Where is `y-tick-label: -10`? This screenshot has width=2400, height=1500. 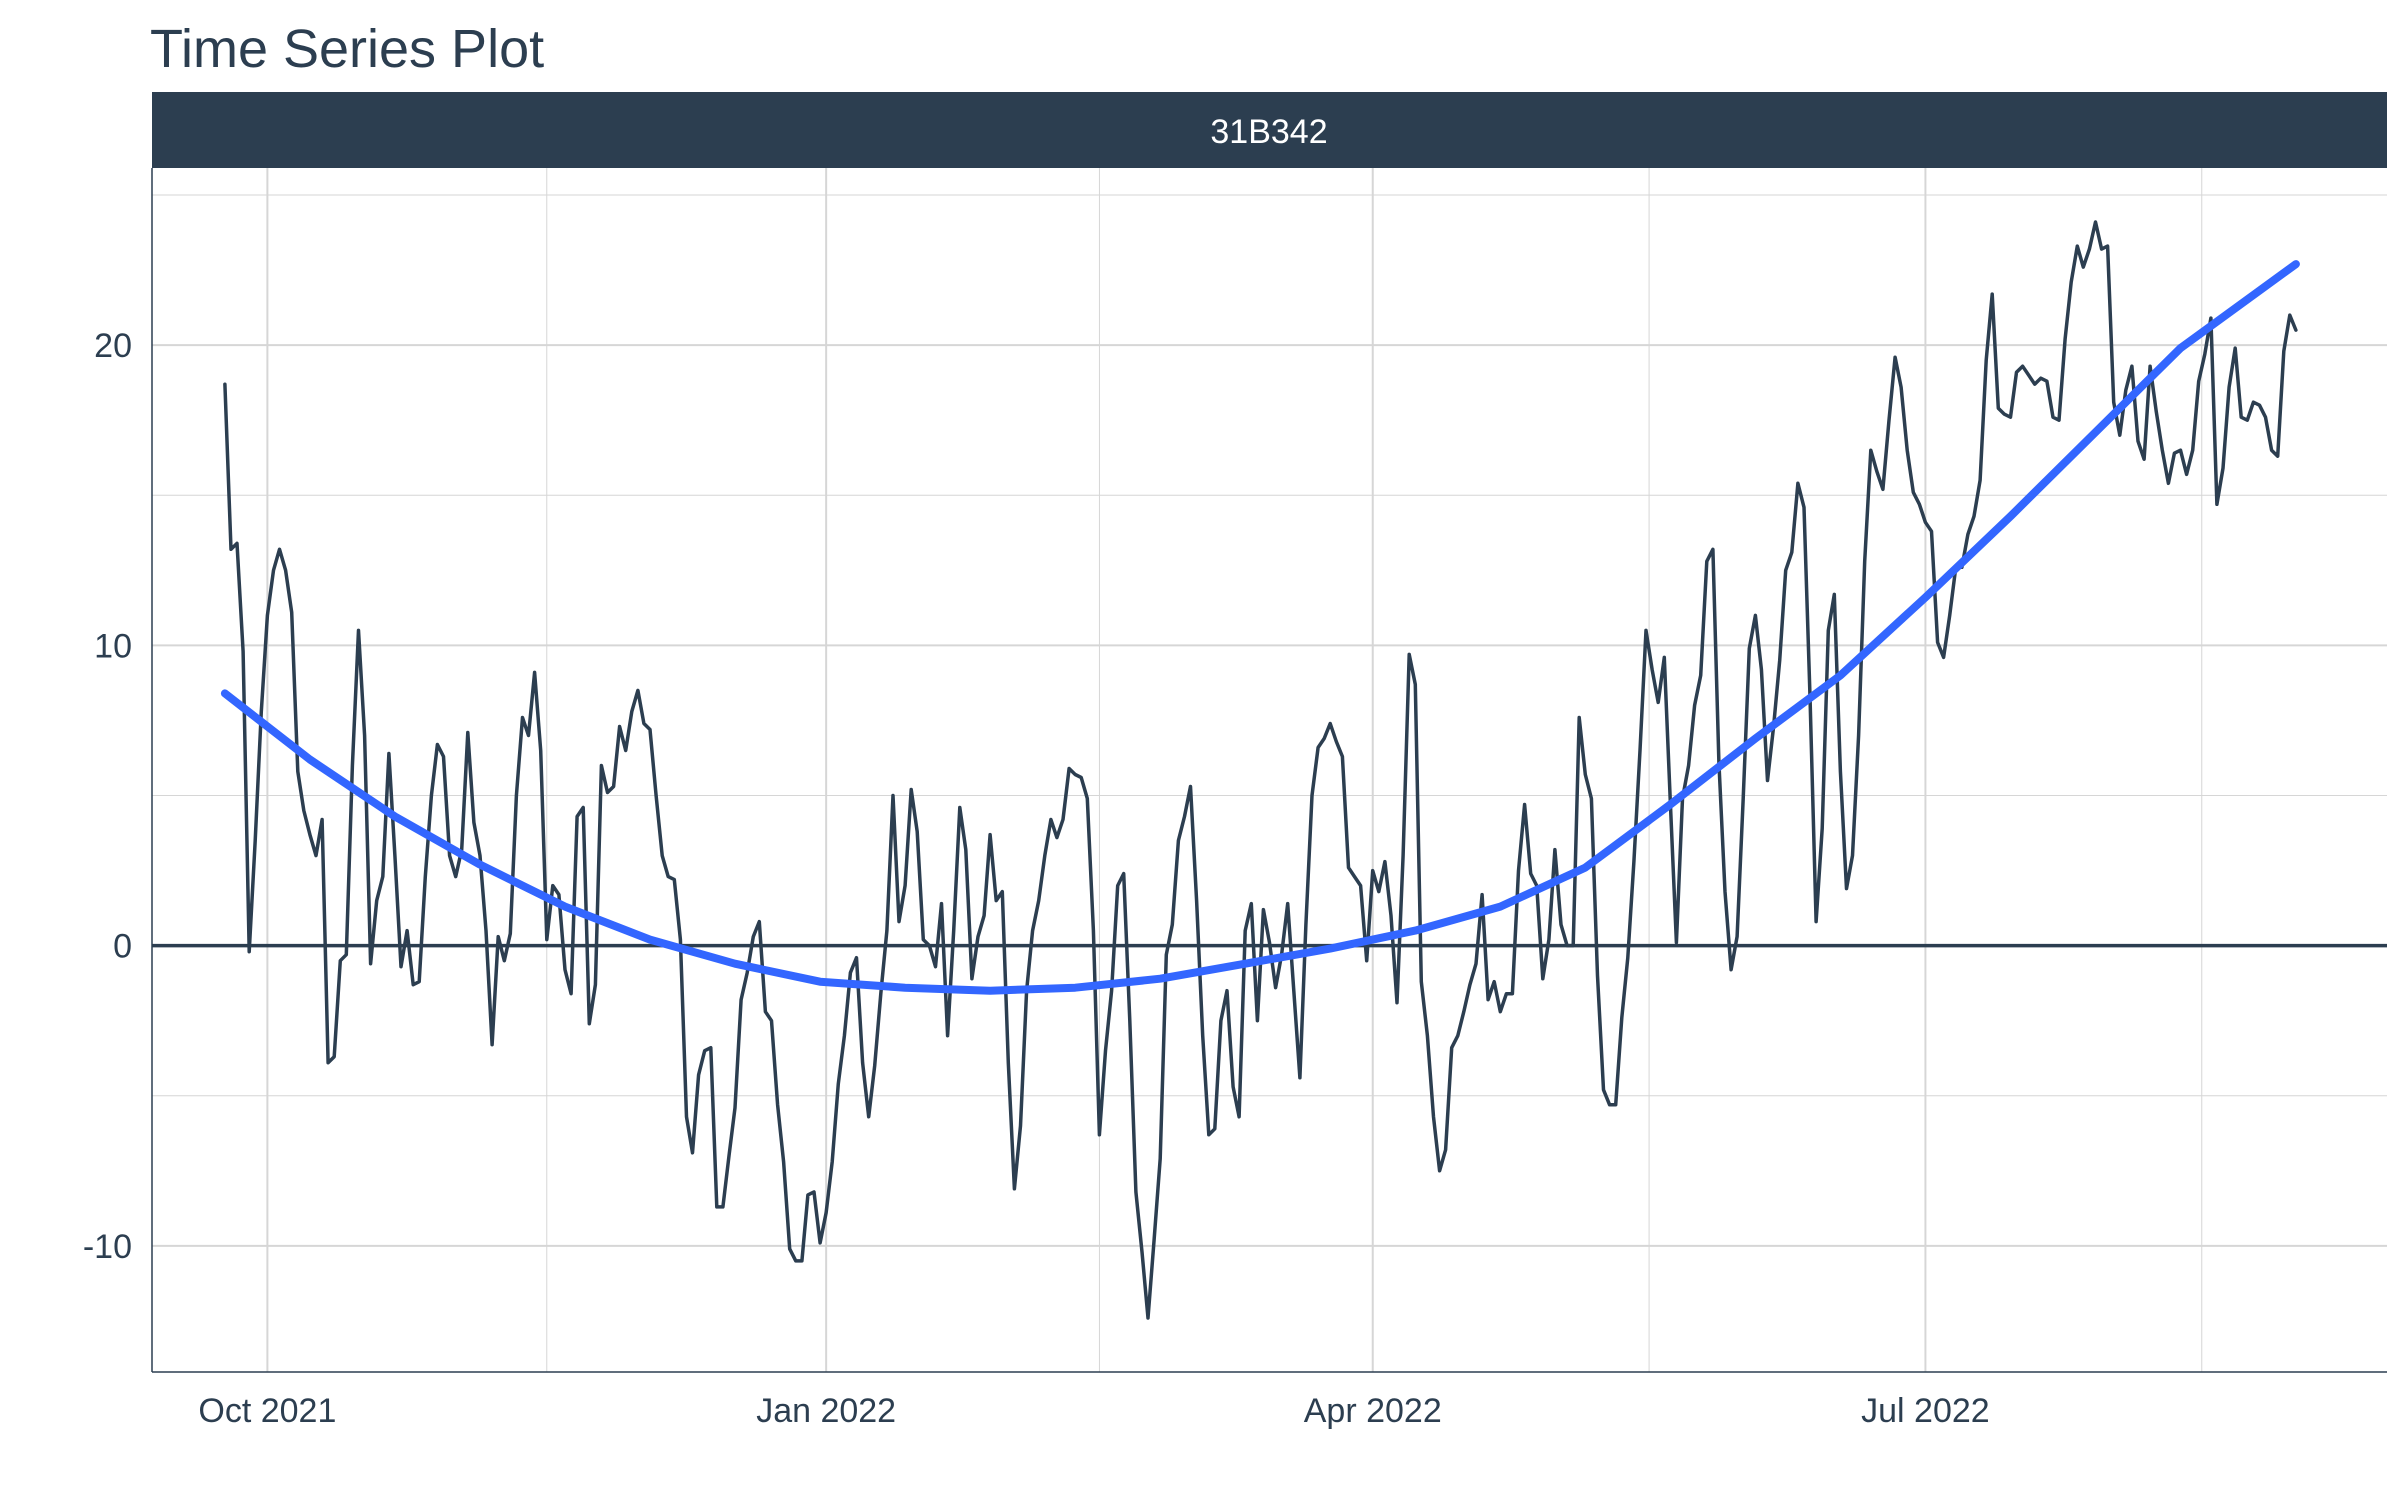
y-tick-label: -10 is located at coordinates (107, 1247).